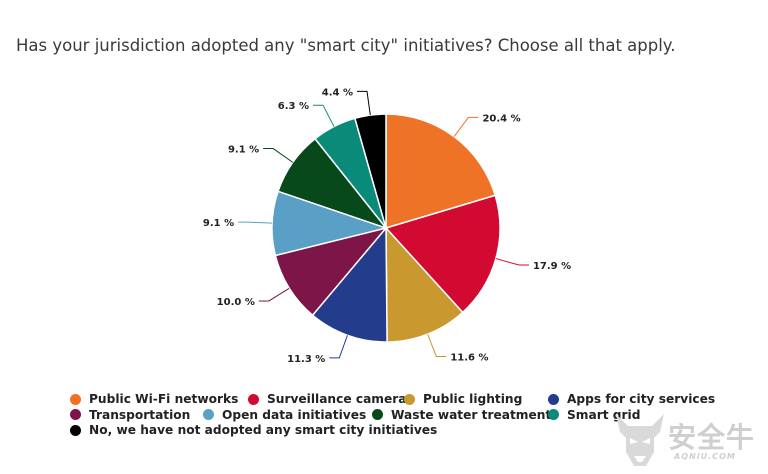 This screenshot has height=474, width=768. I want to click on bull-head-icon, so click(640, 440).